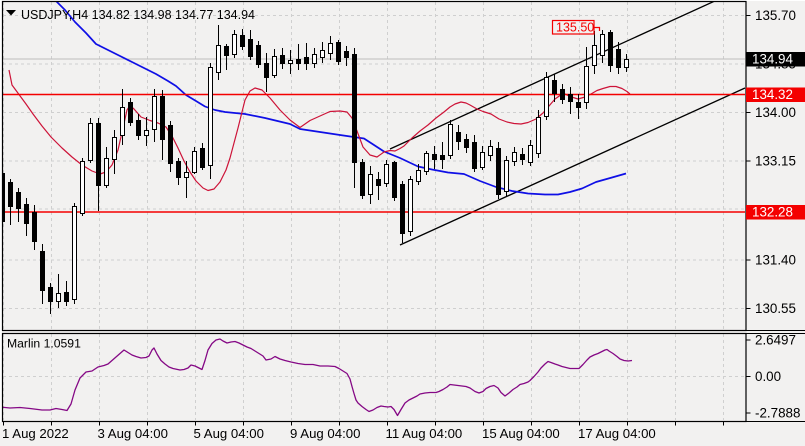 Image resolution: width=805 pixels, height=446 pixels. I want to click on svg-text: 134.94, so click(773, 59).